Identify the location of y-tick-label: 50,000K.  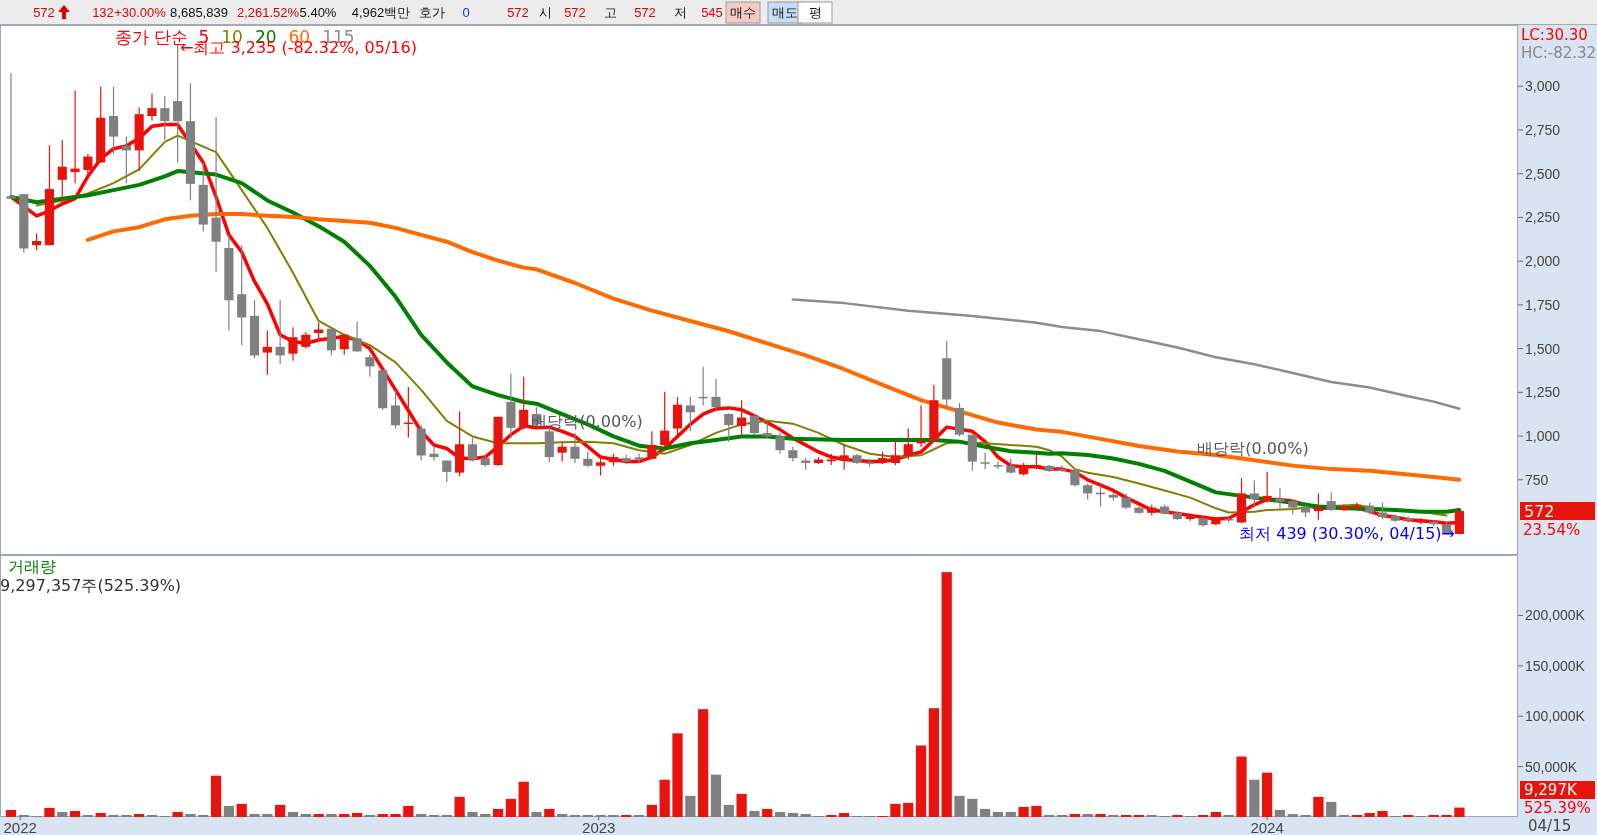
(1551, 766).